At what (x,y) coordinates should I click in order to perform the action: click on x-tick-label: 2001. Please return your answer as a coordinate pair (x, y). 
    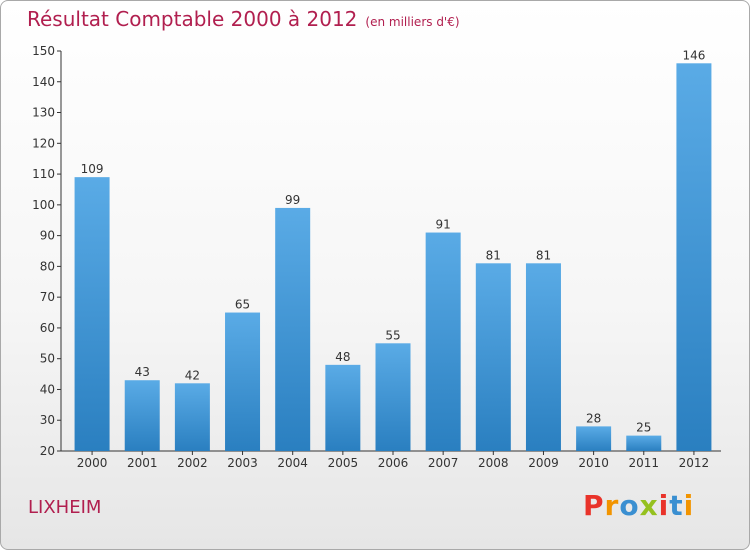
    Looking at the image, I should click on (142, 463).